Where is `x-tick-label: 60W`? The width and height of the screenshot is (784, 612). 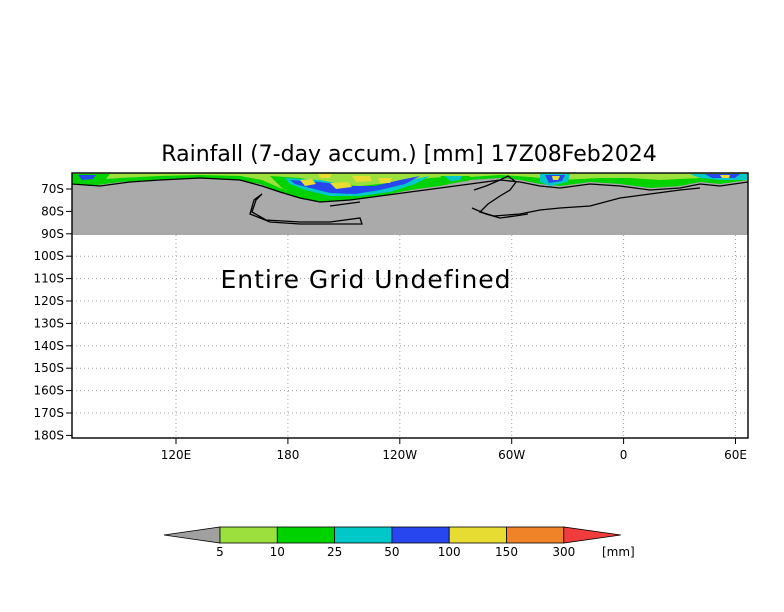
x-tick-label: 60W is located at coordinates (511, 455).